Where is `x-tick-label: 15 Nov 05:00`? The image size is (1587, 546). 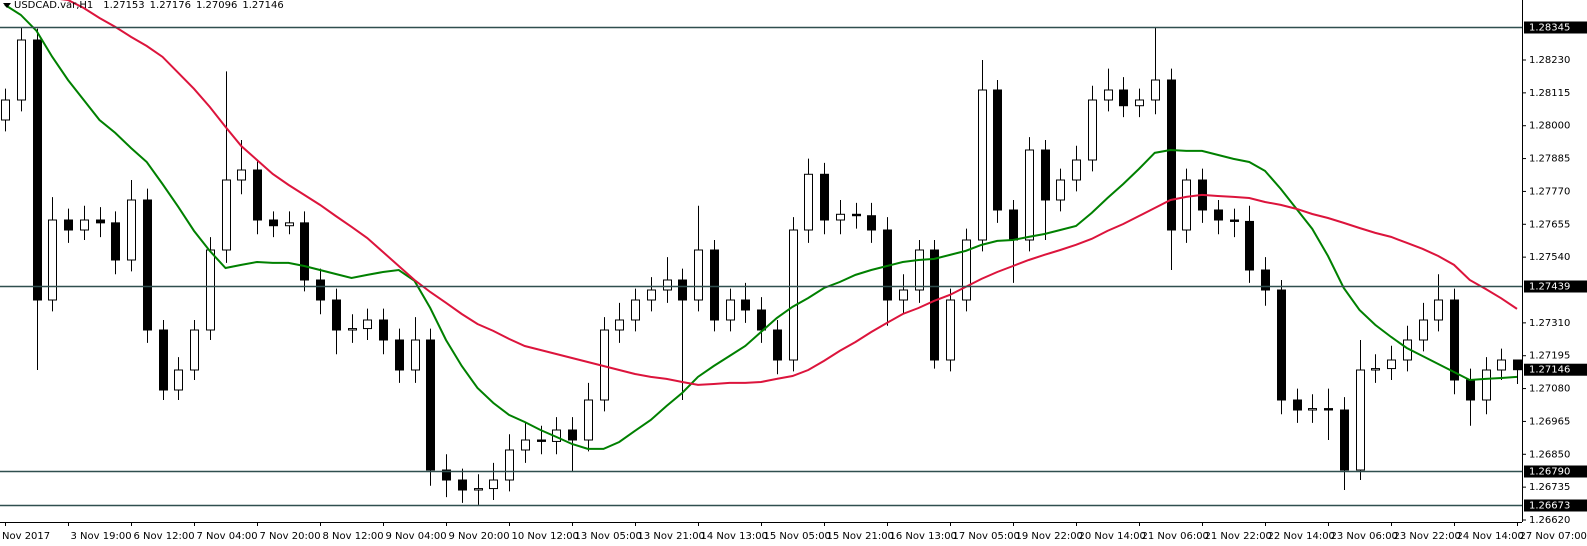
x-tick-label: 15 Nov 05:00 is located at coordinates (797, 536).